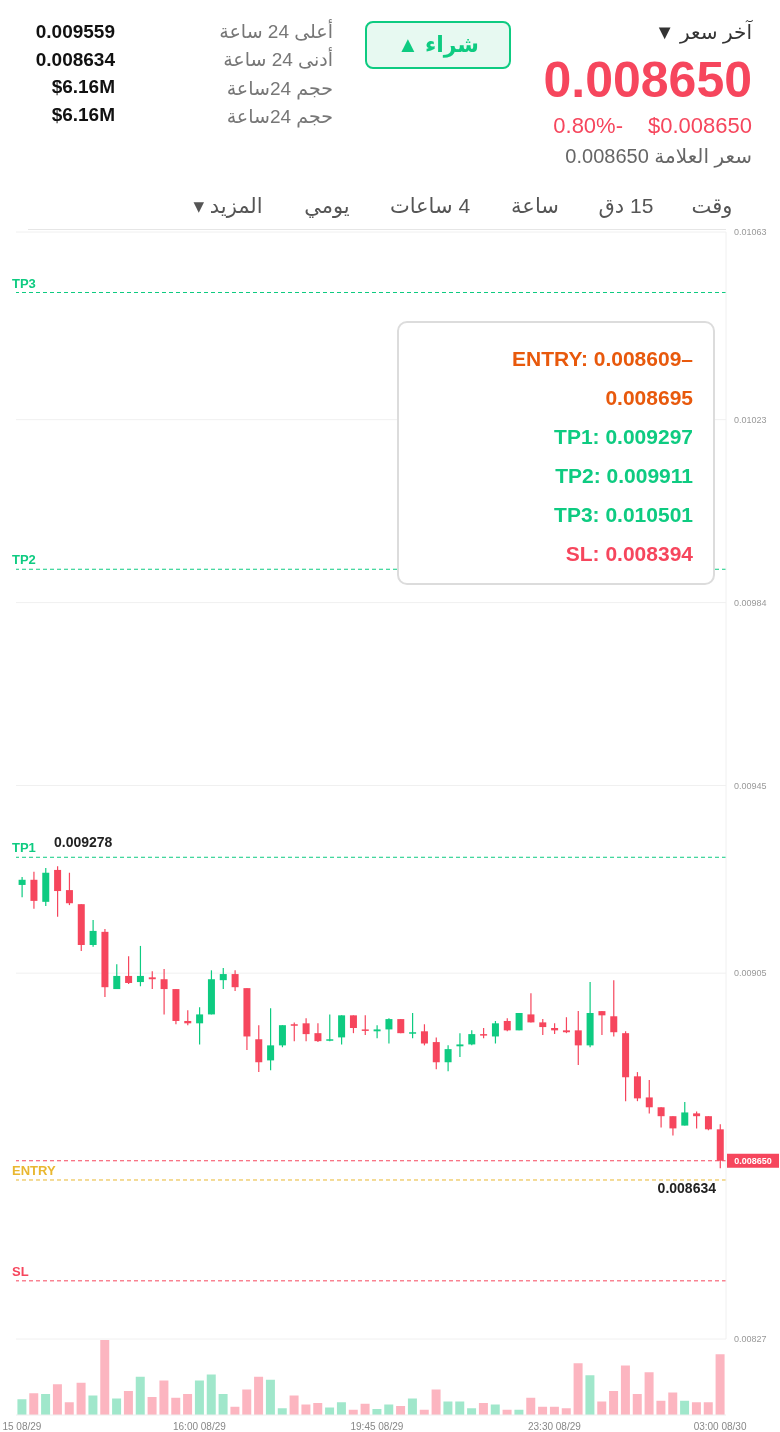 The width and height of the screenshot is (780, 1432). What do you see at coordinates (20, 1271) in the screenshot?
I see `ref-line-label: SL` at bounding box center [20, 1271].